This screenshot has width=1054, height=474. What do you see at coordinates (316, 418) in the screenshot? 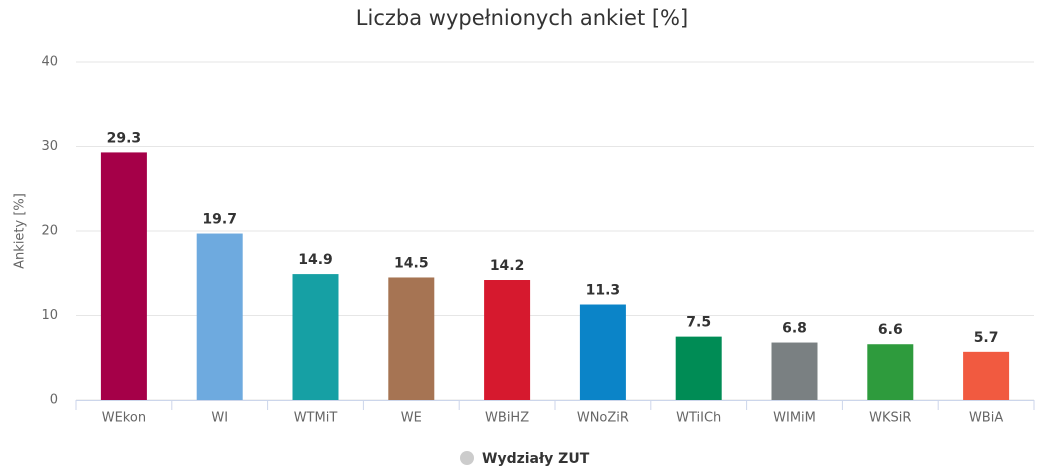
I see `x-tick-label: WTMiT` at bounding box center [316, 418].